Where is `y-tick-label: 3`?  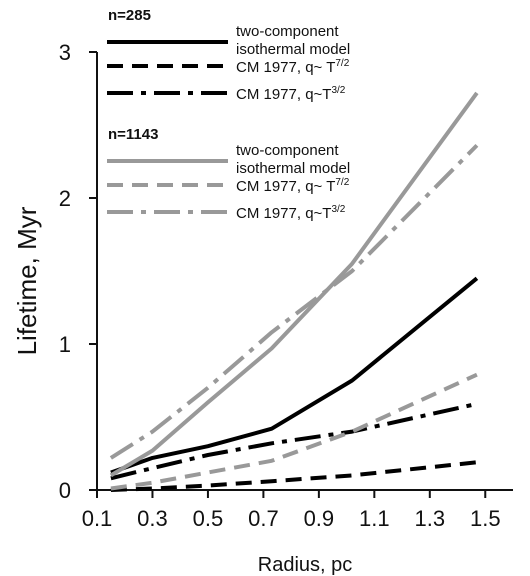 y-tick-label: 3 is located at coordinates (65, 52).